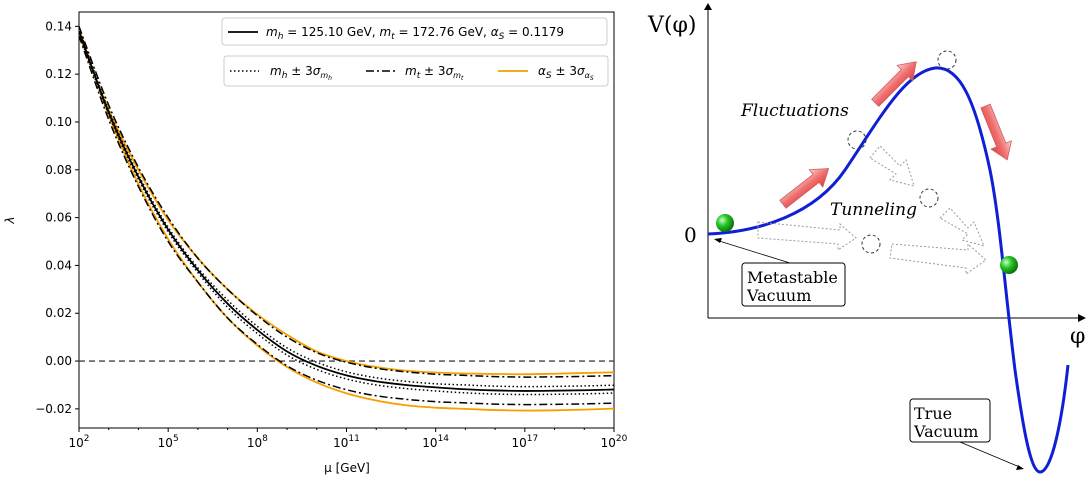 This screenshot has height=480, width=1092. What do you see at coordinates (434, 73) in the screenshot?
I see `legend-mt-label: mt ± 3σmt` at bounding box center [434, 73].